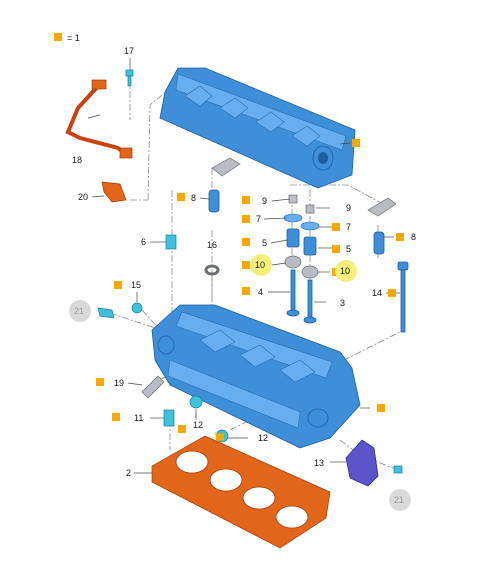 The image size is (496, 582). Describe the element at coordinates (241, 492) in the screenshot. I see `head-gasket` at that location.